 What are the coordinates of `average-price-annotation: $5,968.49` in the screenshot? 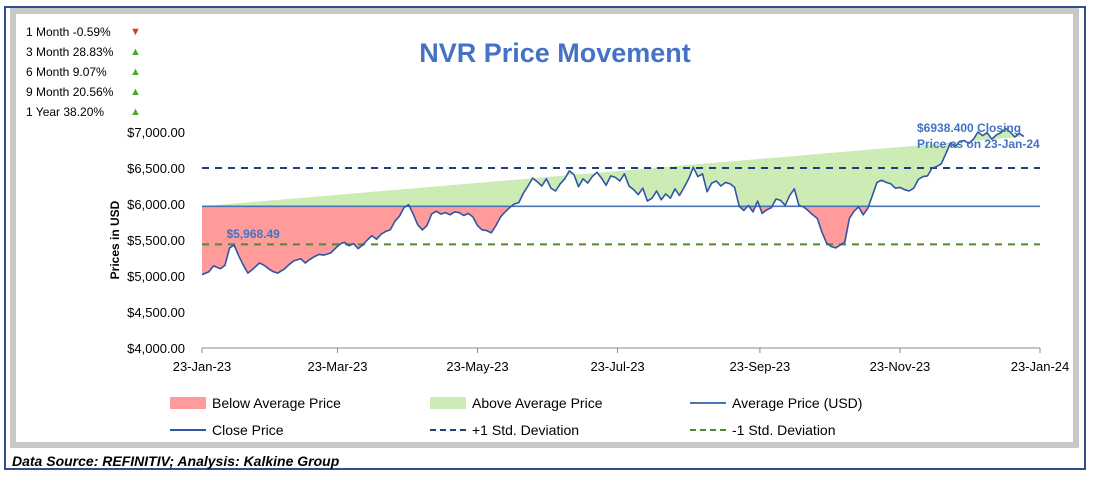 It's located at (253, 234).